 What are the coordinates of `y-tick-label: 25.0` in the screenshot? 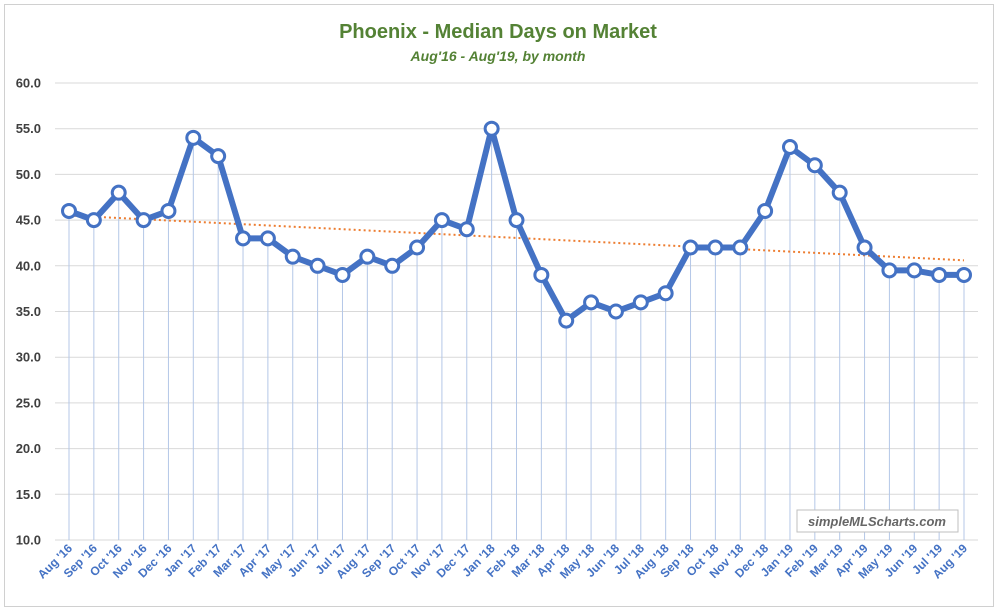 It's located at (28, 402).